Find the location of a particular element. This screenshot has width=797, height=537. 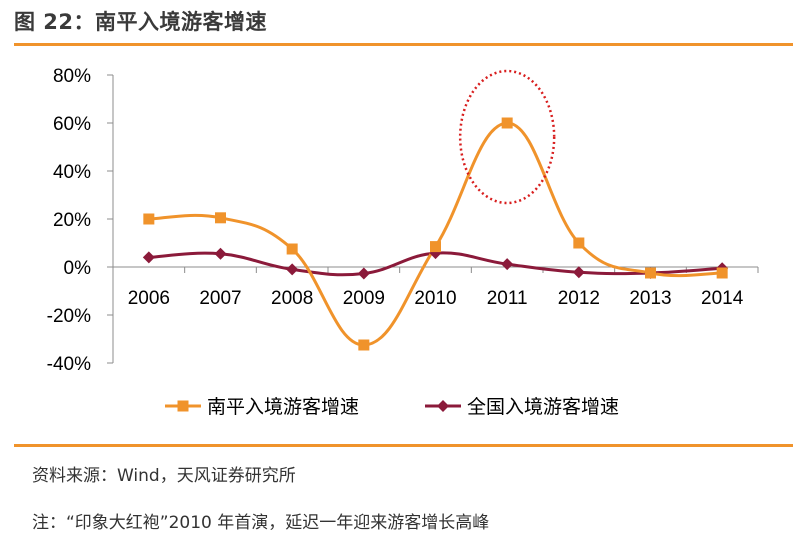

title-divider is located at coordinates (403, 44).